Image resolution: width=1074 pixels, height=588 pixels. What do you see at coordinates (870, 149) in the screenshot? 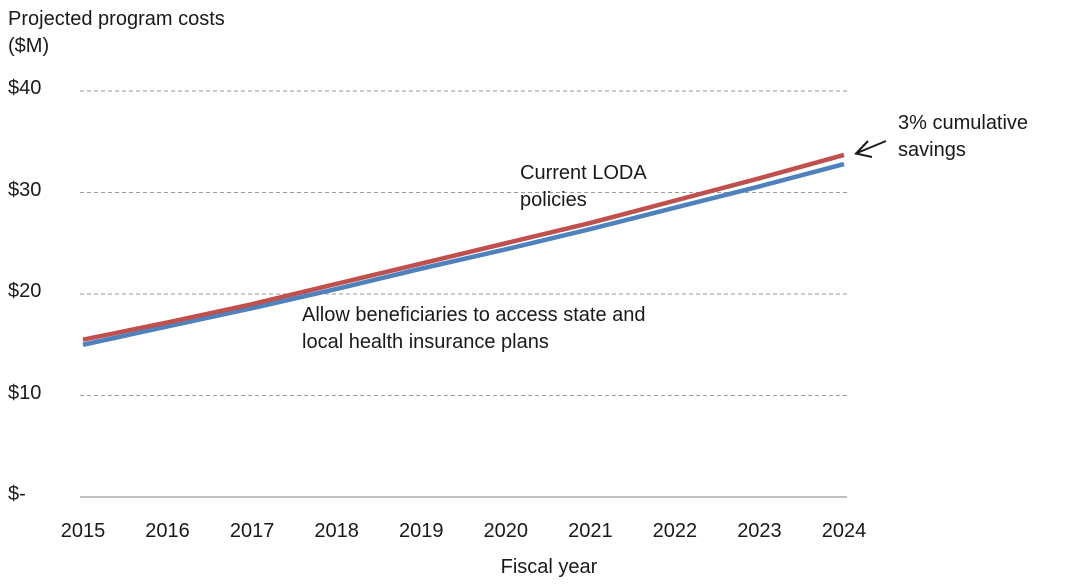
I see `savings-arrow` at bounding box center [870, 149].